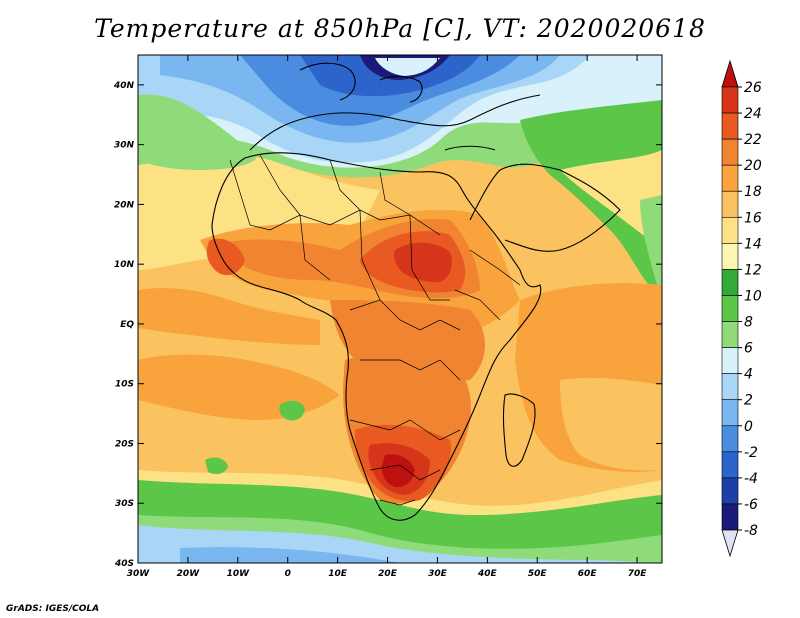 The image size is (800, 618). Describe the element at coordinates (124, 146) in the screenshot. I see `lat-tick-label: 30N` at that location.